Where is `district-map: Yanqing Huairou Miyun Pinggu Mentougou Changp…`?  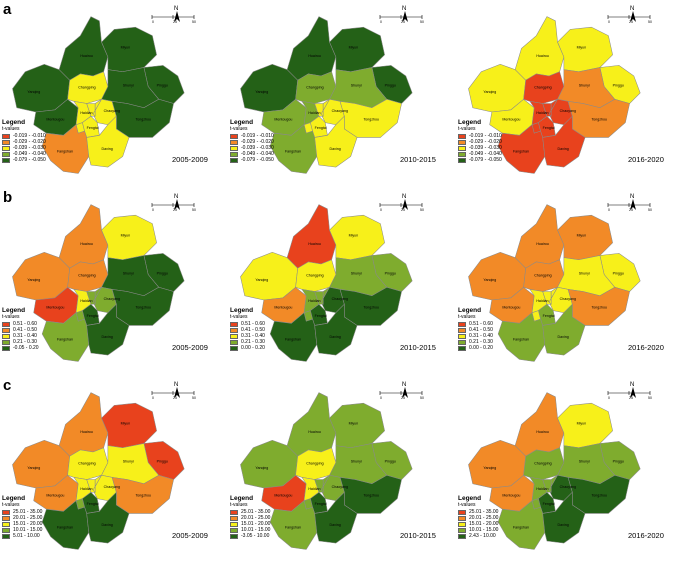 district-map: Yanqing Huairou Miyun Pinggu Mentougou Changp… is located at coordinates (554, 95).